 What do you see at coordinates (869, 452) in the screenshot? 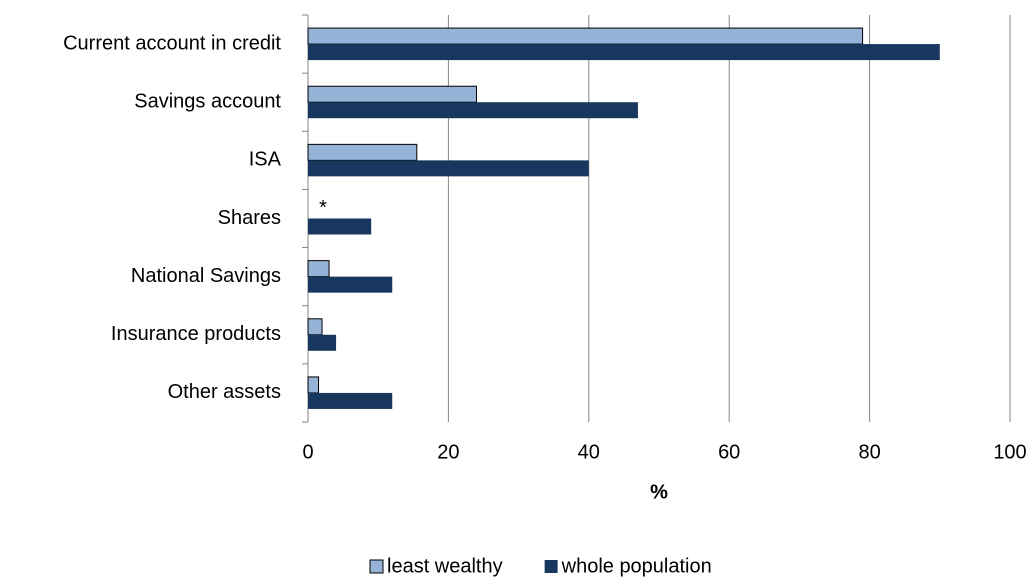
I see `x-tick-label: 80` at bounding box center [869, 452].